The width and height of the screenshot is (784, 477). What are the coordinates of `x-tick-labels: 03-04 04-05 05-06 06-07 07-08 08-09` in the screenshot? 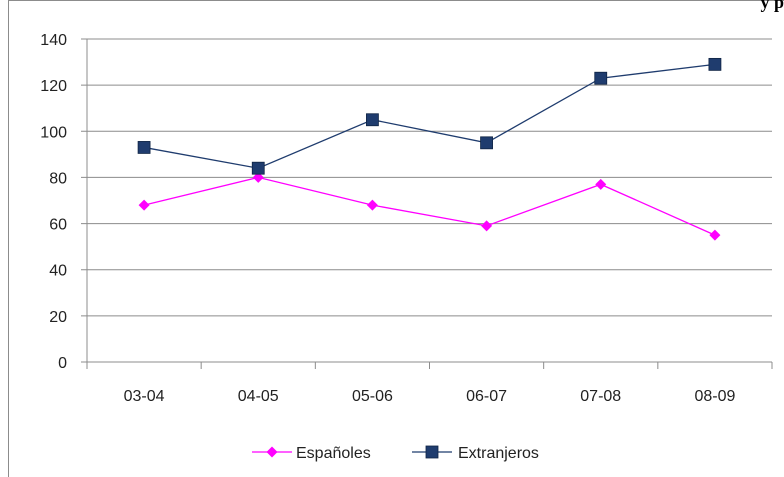 It's located at (430, 396).